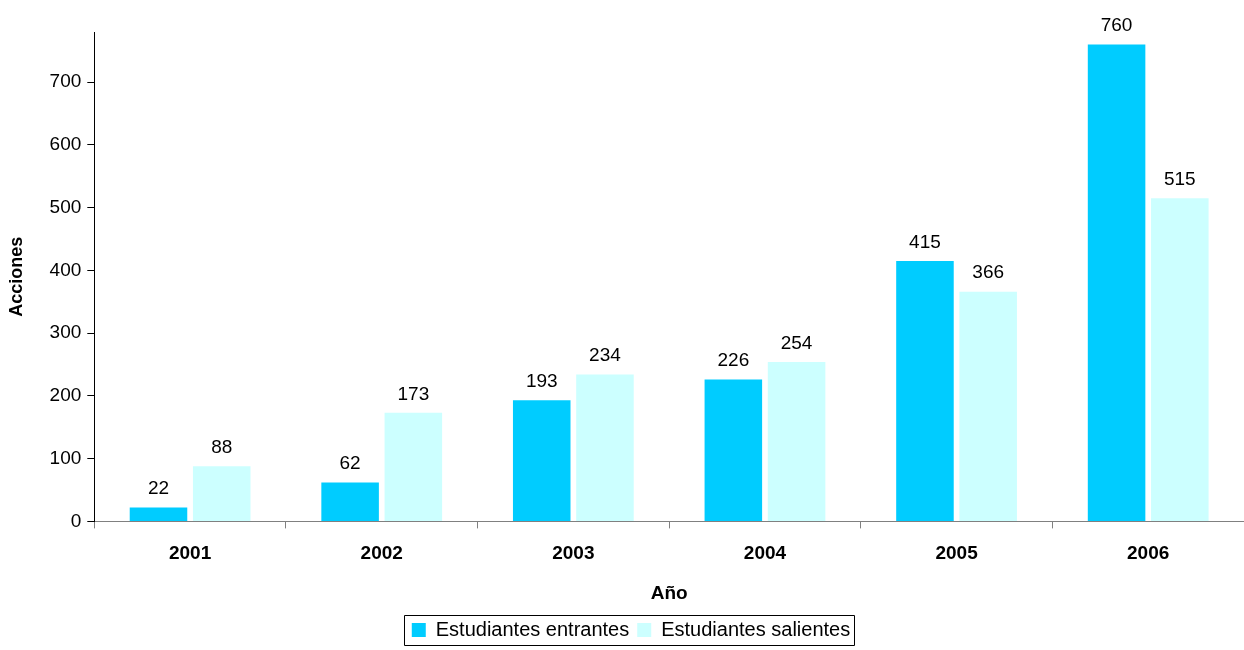  Describe the element at coordinates (1179, 178) in the screenshot. I see `data-label: 515` at that location.